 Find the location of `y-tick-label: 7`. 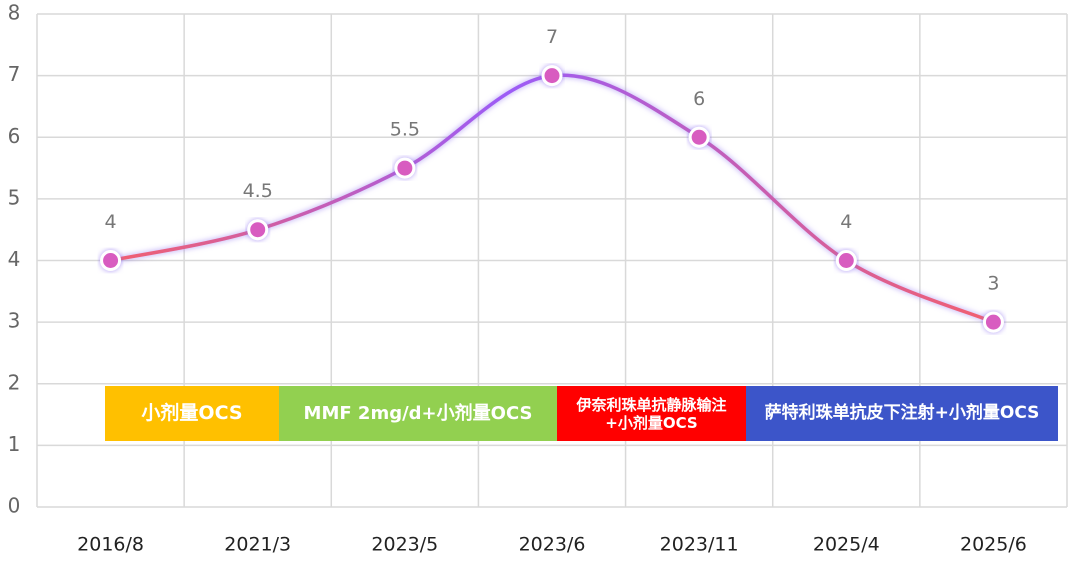

y-tick-label: 7 is located at coordinates (14, 74).